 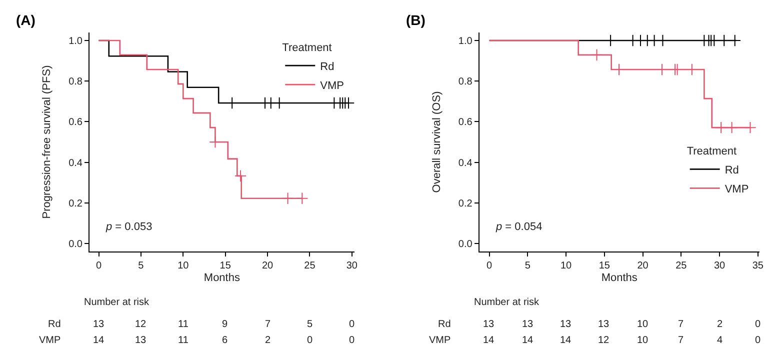 What do you see at coordinates (416, 20) in the screenshot?
I see `chart-title: (B)` at bounding box center [416, 20].